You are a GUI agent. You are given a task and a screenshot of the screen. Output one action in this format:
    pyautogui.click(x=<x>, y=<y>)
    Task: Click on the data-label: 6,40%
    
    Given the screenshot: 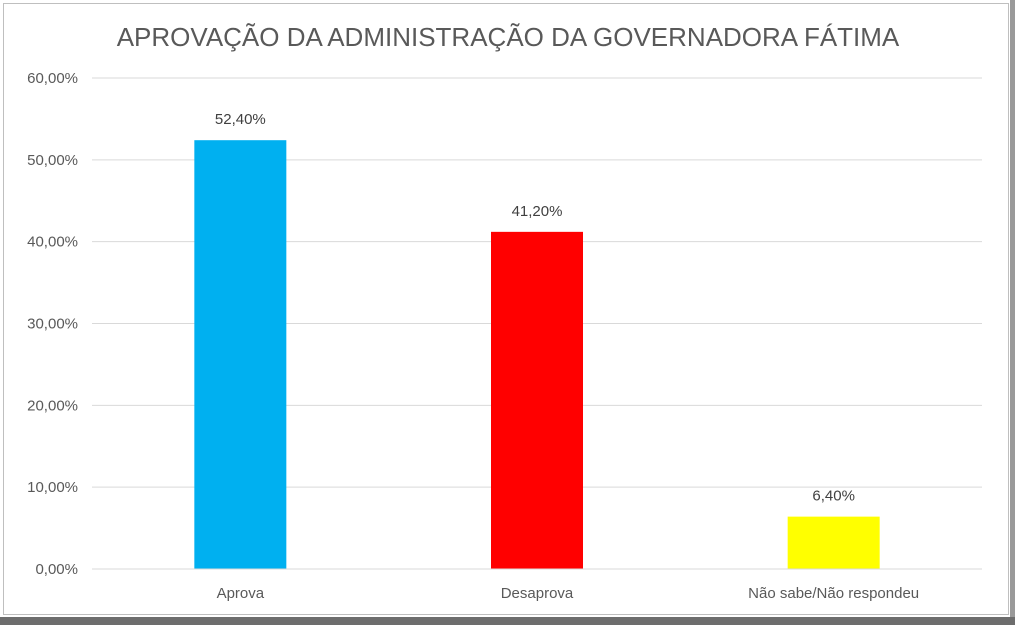 What is the action you would take?
    pyautogui.click(x=833, y=496)
    